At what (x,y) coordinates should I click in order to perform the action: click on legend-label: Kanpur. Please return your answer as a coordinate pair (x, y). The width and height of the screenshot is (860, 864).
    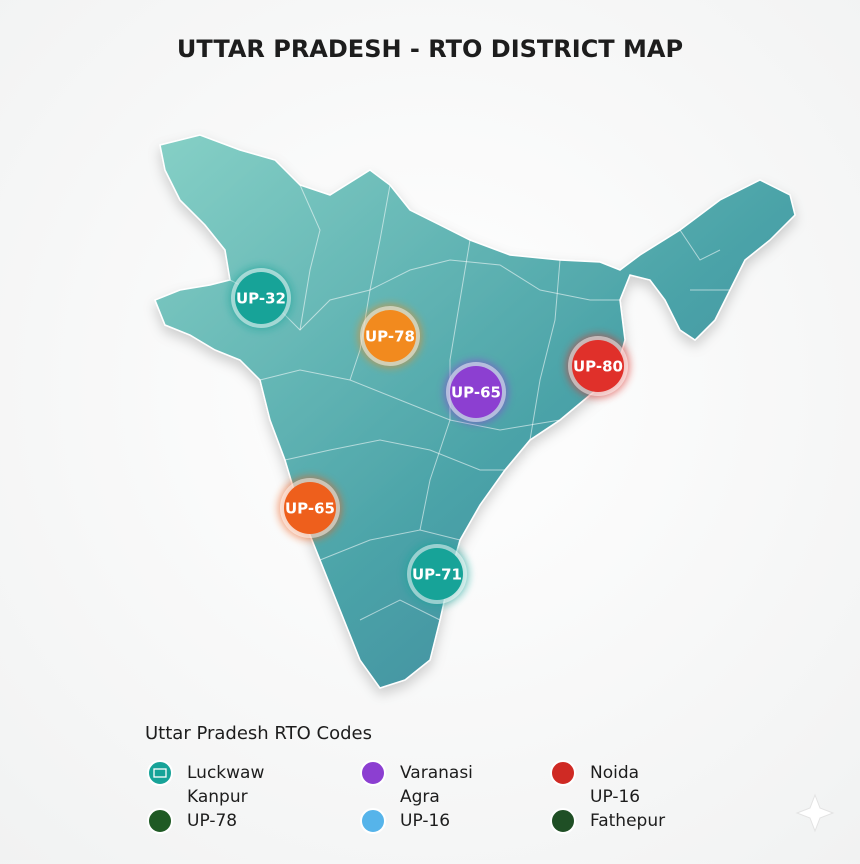
    Looking at the image, I should click on (217, 797).